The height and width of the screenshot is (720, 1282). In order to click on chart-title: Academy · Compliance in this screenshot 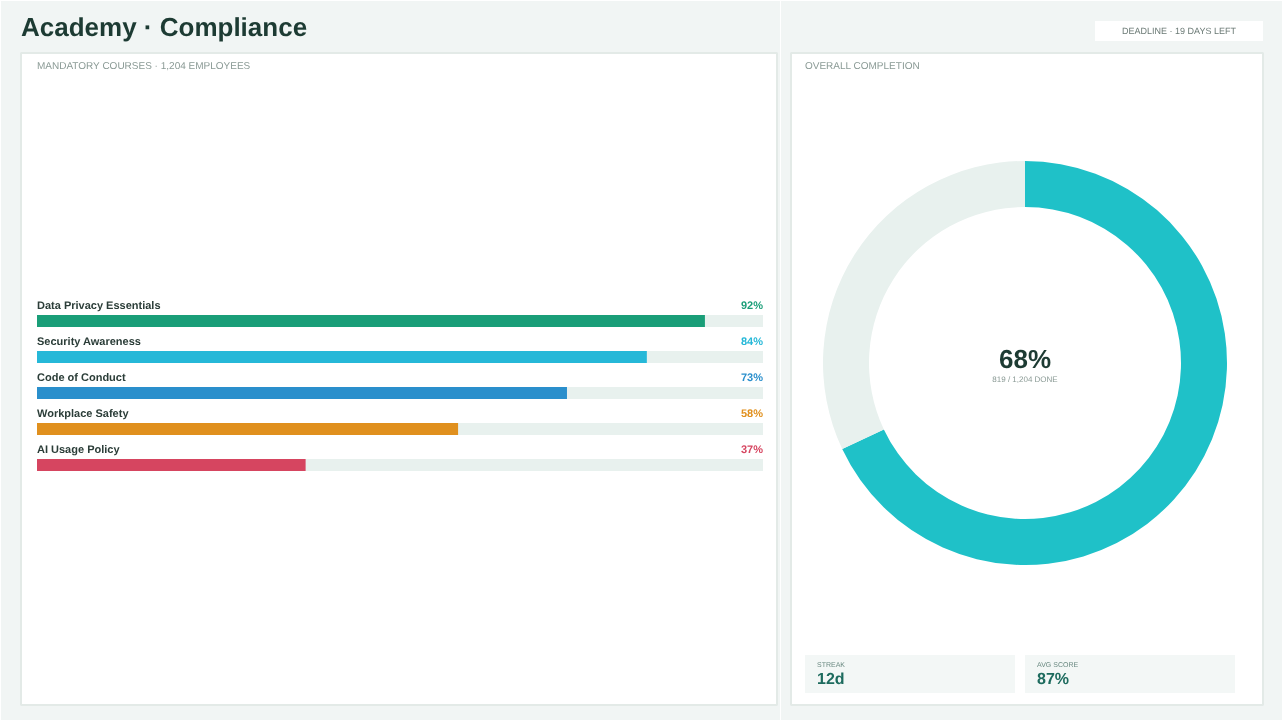, I will do `click(164, 27)`.